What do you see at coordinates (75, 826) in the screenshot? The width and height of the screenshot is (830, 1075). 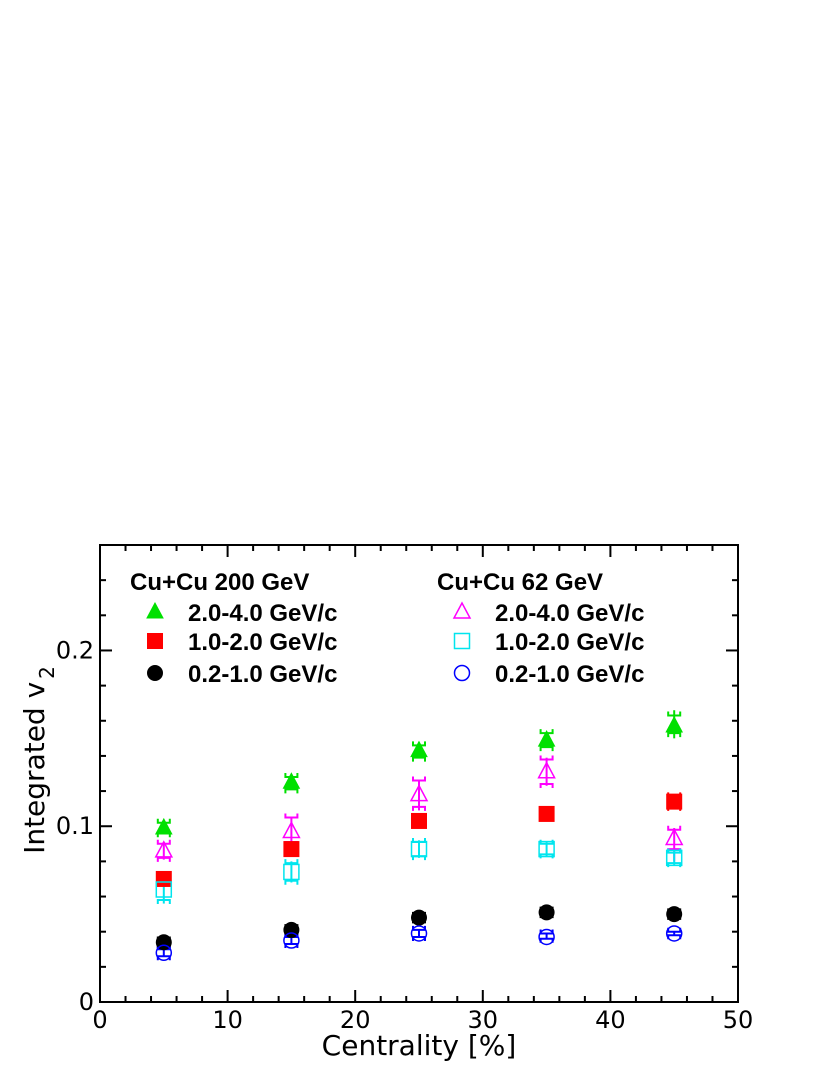 I see `y-tick-label: 0.1` at bounding box center [75, 826].